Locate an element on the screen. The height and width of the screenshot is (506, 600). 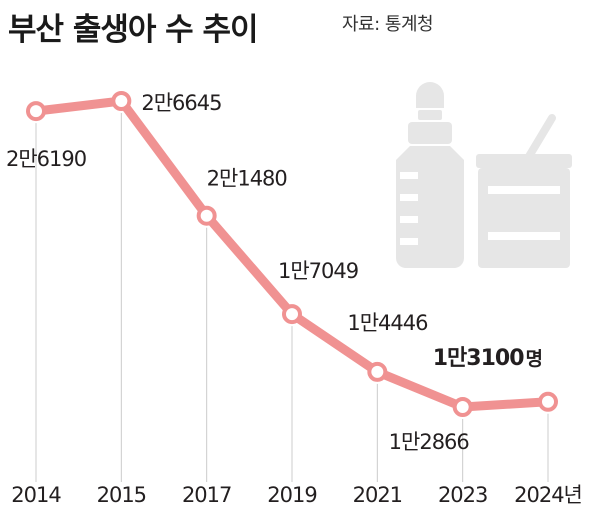
x-tick-label: 2015 is located at coordinates (121, 494).